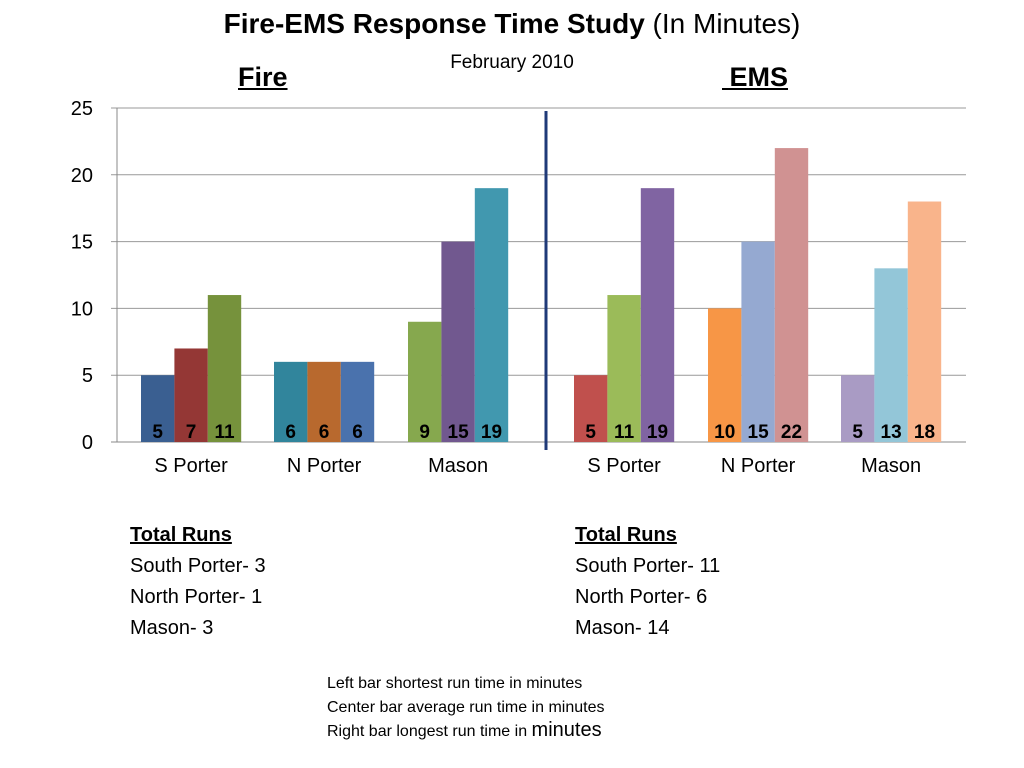 The image size is (1024, 768). I want to click on data-label: 10, so click(724, 432).